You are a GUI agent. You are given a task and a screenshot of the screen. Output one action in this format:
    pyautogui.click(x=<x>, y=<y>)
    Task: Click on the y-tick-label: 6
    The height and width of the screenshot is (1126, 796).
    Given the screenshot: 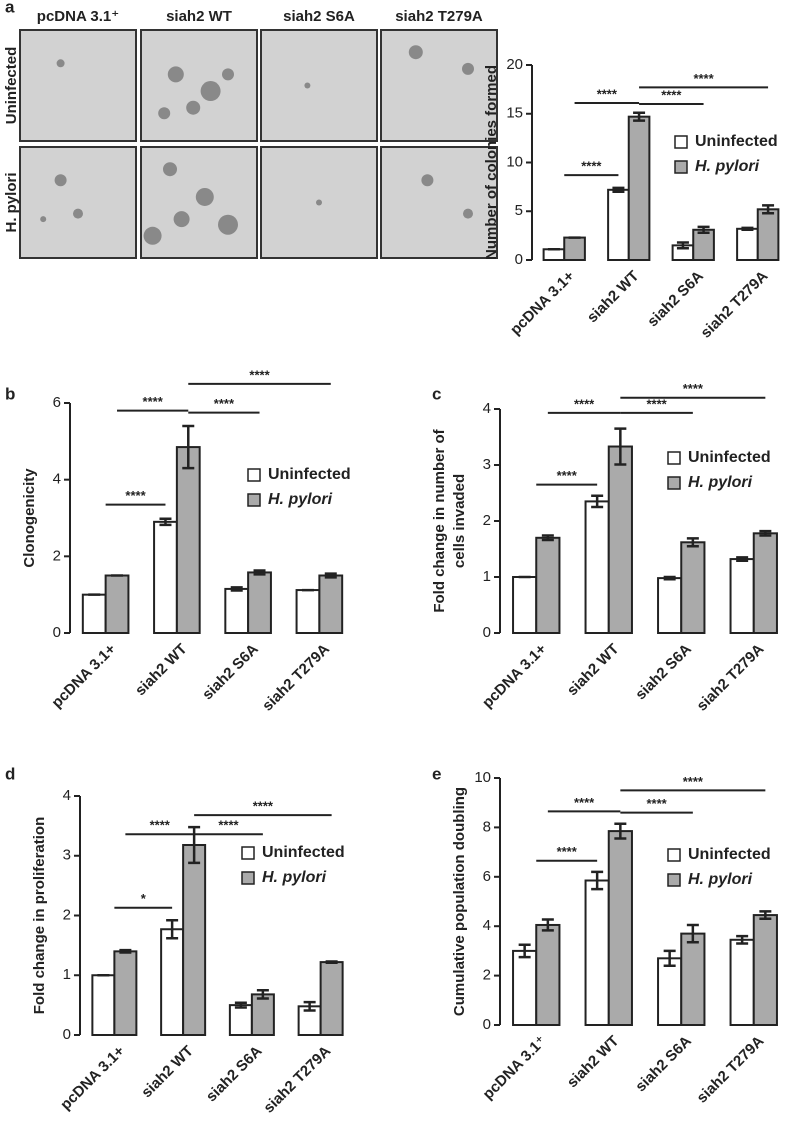 What is the action you would take?
    pyautogui.click(x=487, y=876)
    